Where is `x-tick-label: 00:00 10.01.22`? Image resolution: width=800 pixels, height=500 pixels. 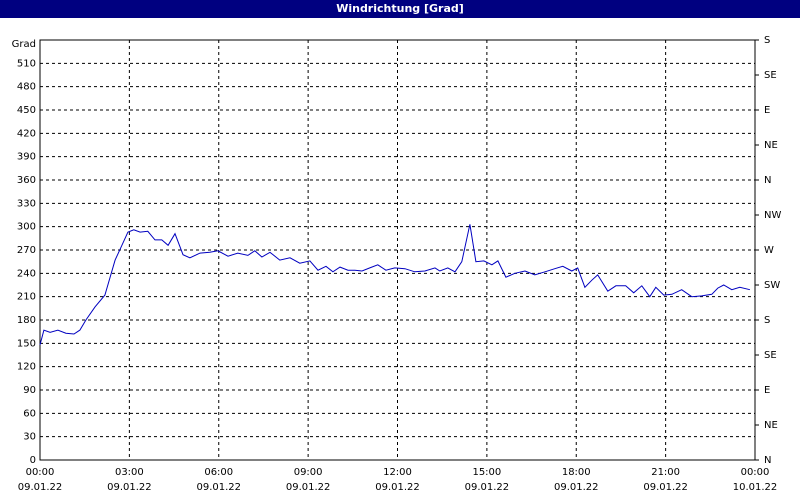
x-tick-label: 00:00 10.01.22 is located at coordinates (755, 480).